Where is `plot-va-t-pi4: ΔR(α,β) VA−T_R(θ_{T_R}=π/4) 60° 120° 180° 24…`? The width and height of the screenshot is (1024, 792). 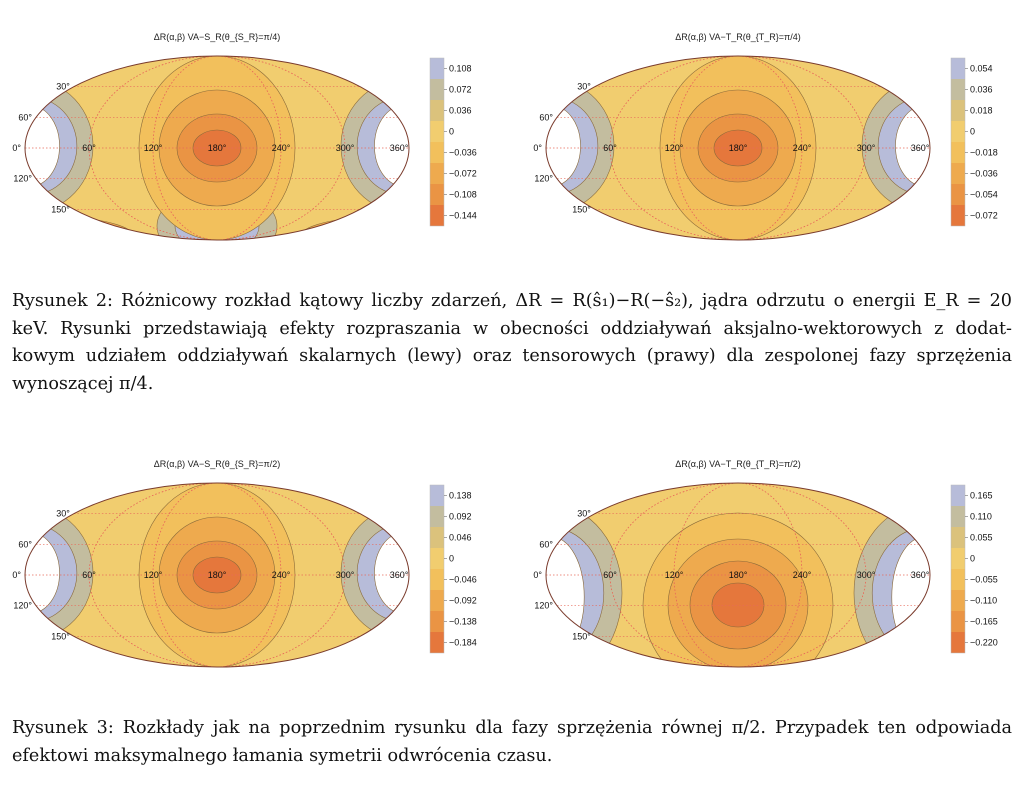 plot-va-t-pi4: ΔR(α,β) VA−T_R(θ_{T_R}=π/4) 60° 120° 180° 24… is located at coordinates (768, 142).